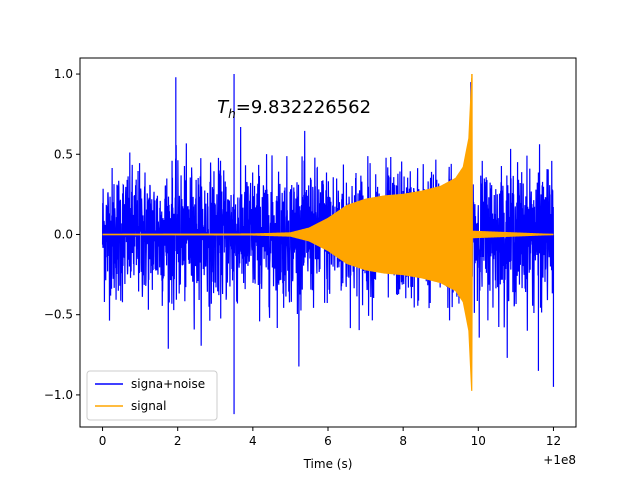 The height and width of the screenshot is (480, 640). What do you see at coordinates (403, 441) in the screenshot?
I see `x-tick-label: 8` at bounding box center [403, 441].